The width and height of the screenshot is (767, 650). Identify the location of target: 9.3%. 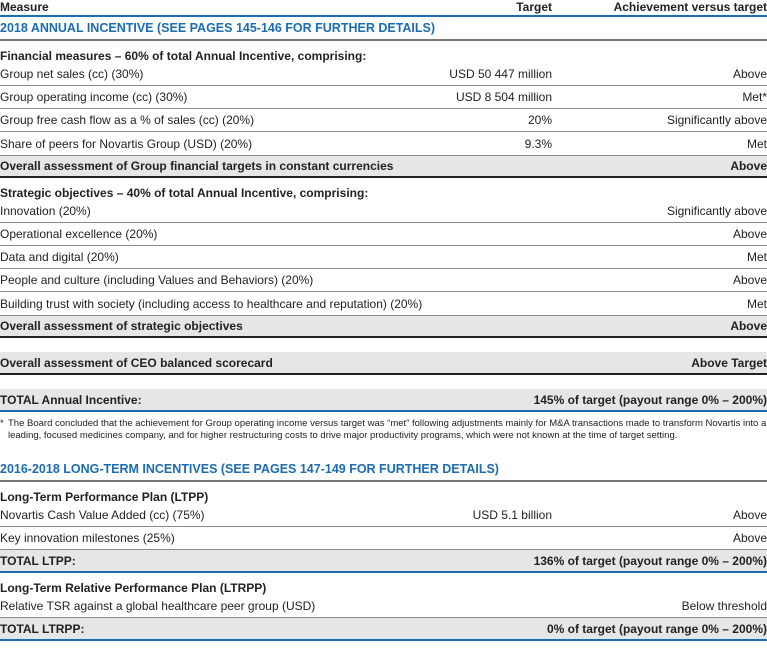
(538, 143).